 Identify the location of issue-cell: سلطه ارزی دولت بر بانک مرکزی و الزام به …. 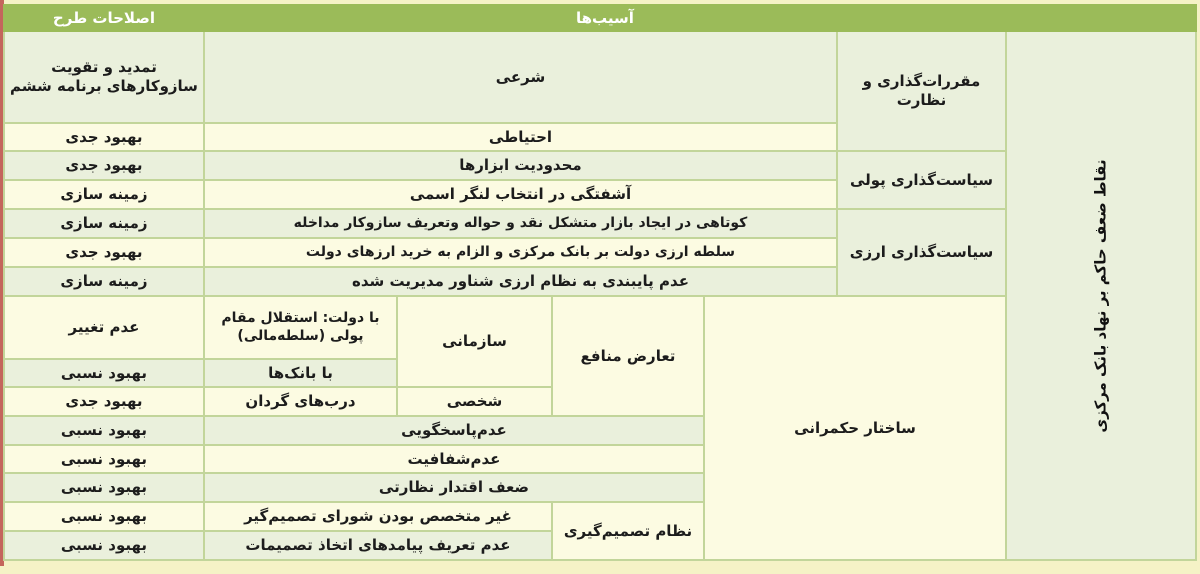
(520, 252).